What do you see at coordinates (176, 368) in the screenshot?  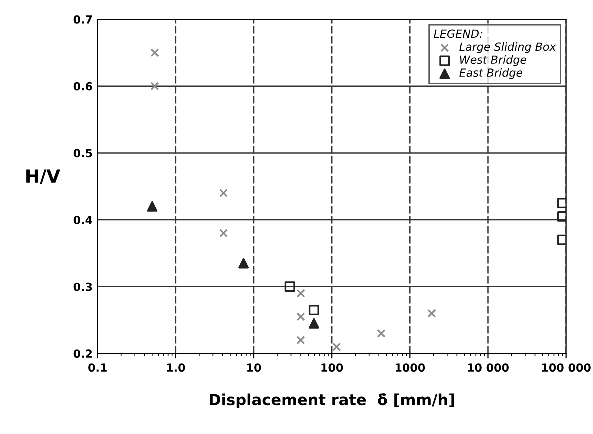 I see `x-tick-label: 1.0` at bounding box center [176, 368].